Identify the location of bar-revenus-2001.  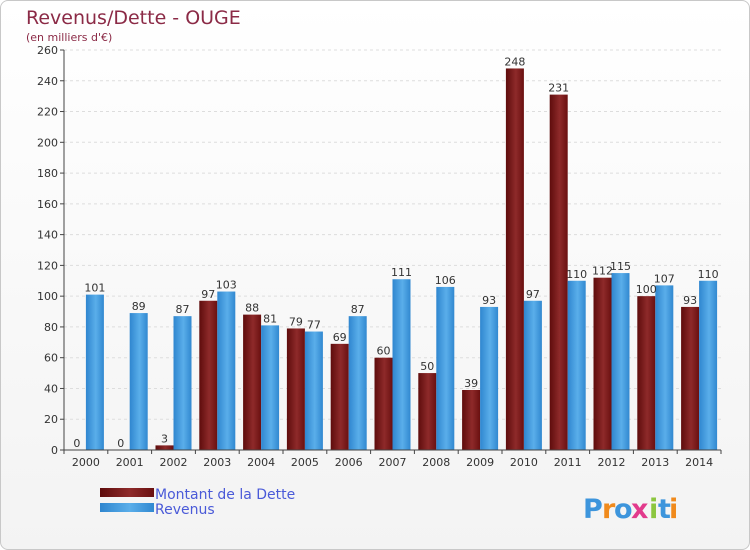
(138, 381).